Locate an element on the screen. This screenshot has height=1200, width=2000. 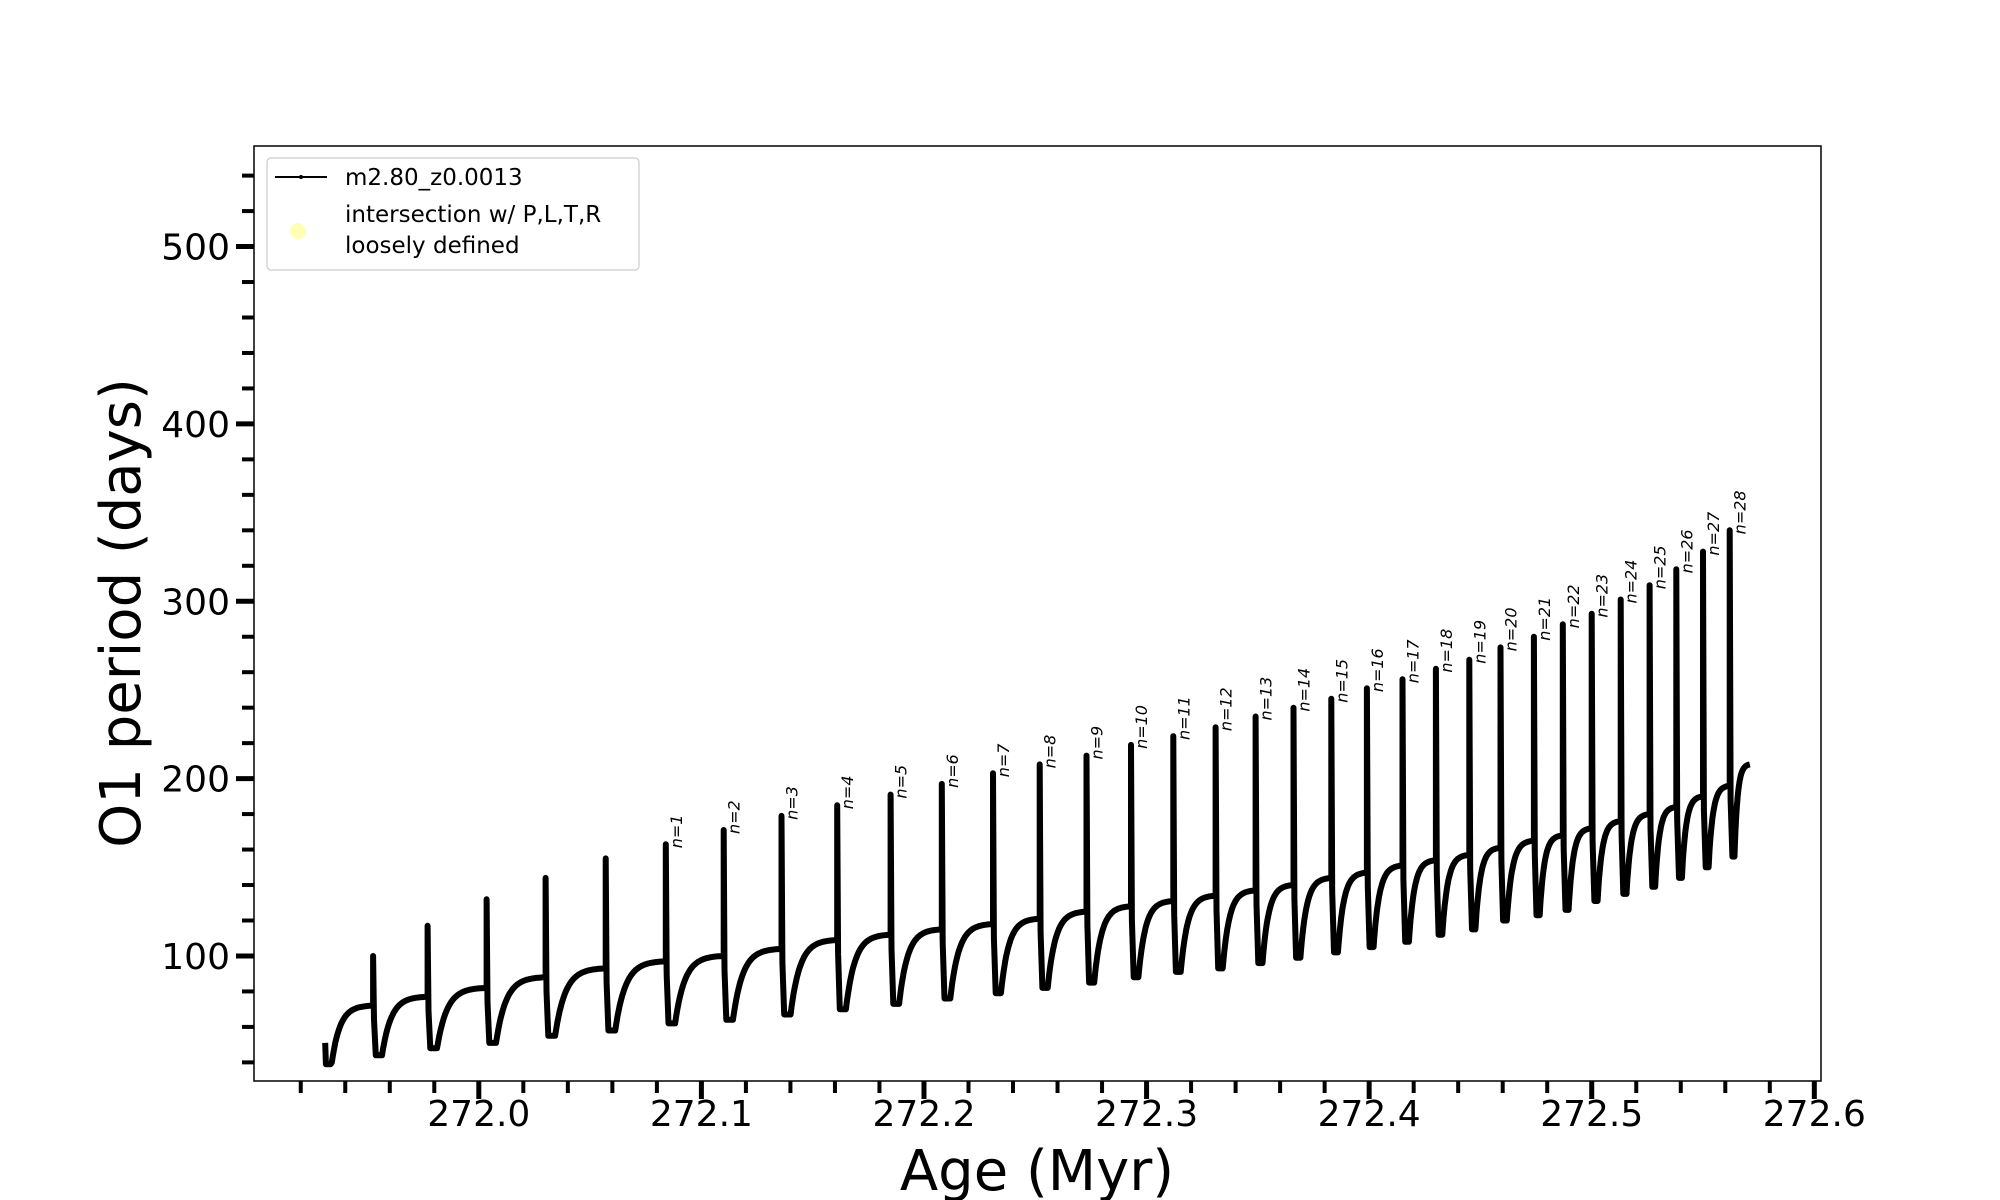
pulse-label: n=26 is located at coordinates (1686, 551).